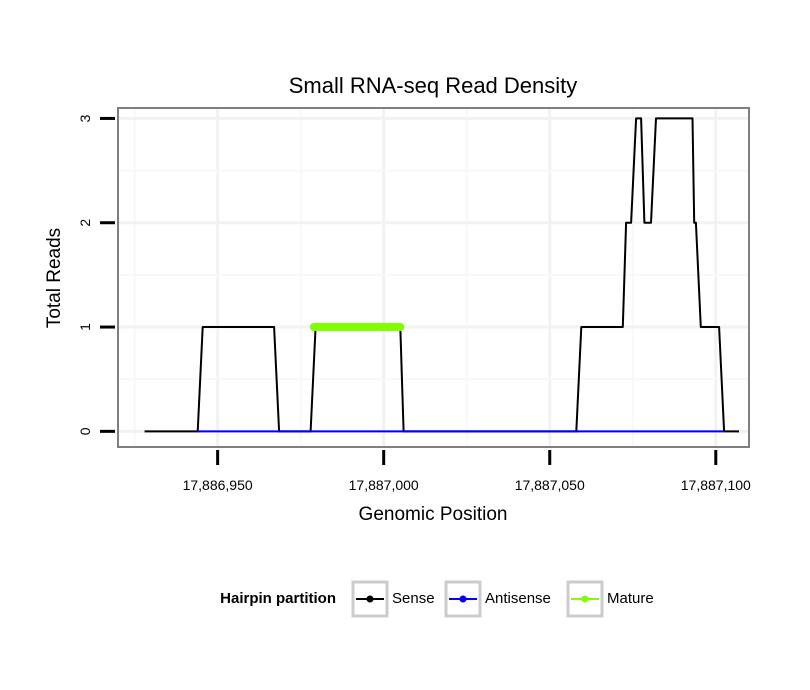  I want to click on y-tick-label: 3, so click(85, 118).